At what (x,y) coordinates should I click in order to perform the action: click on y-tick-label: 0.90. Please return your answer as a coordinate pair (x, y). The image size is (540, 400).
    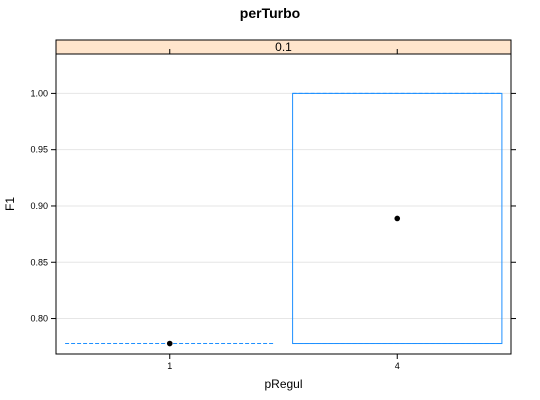
    Looking at the image, I should click on (39, 206).